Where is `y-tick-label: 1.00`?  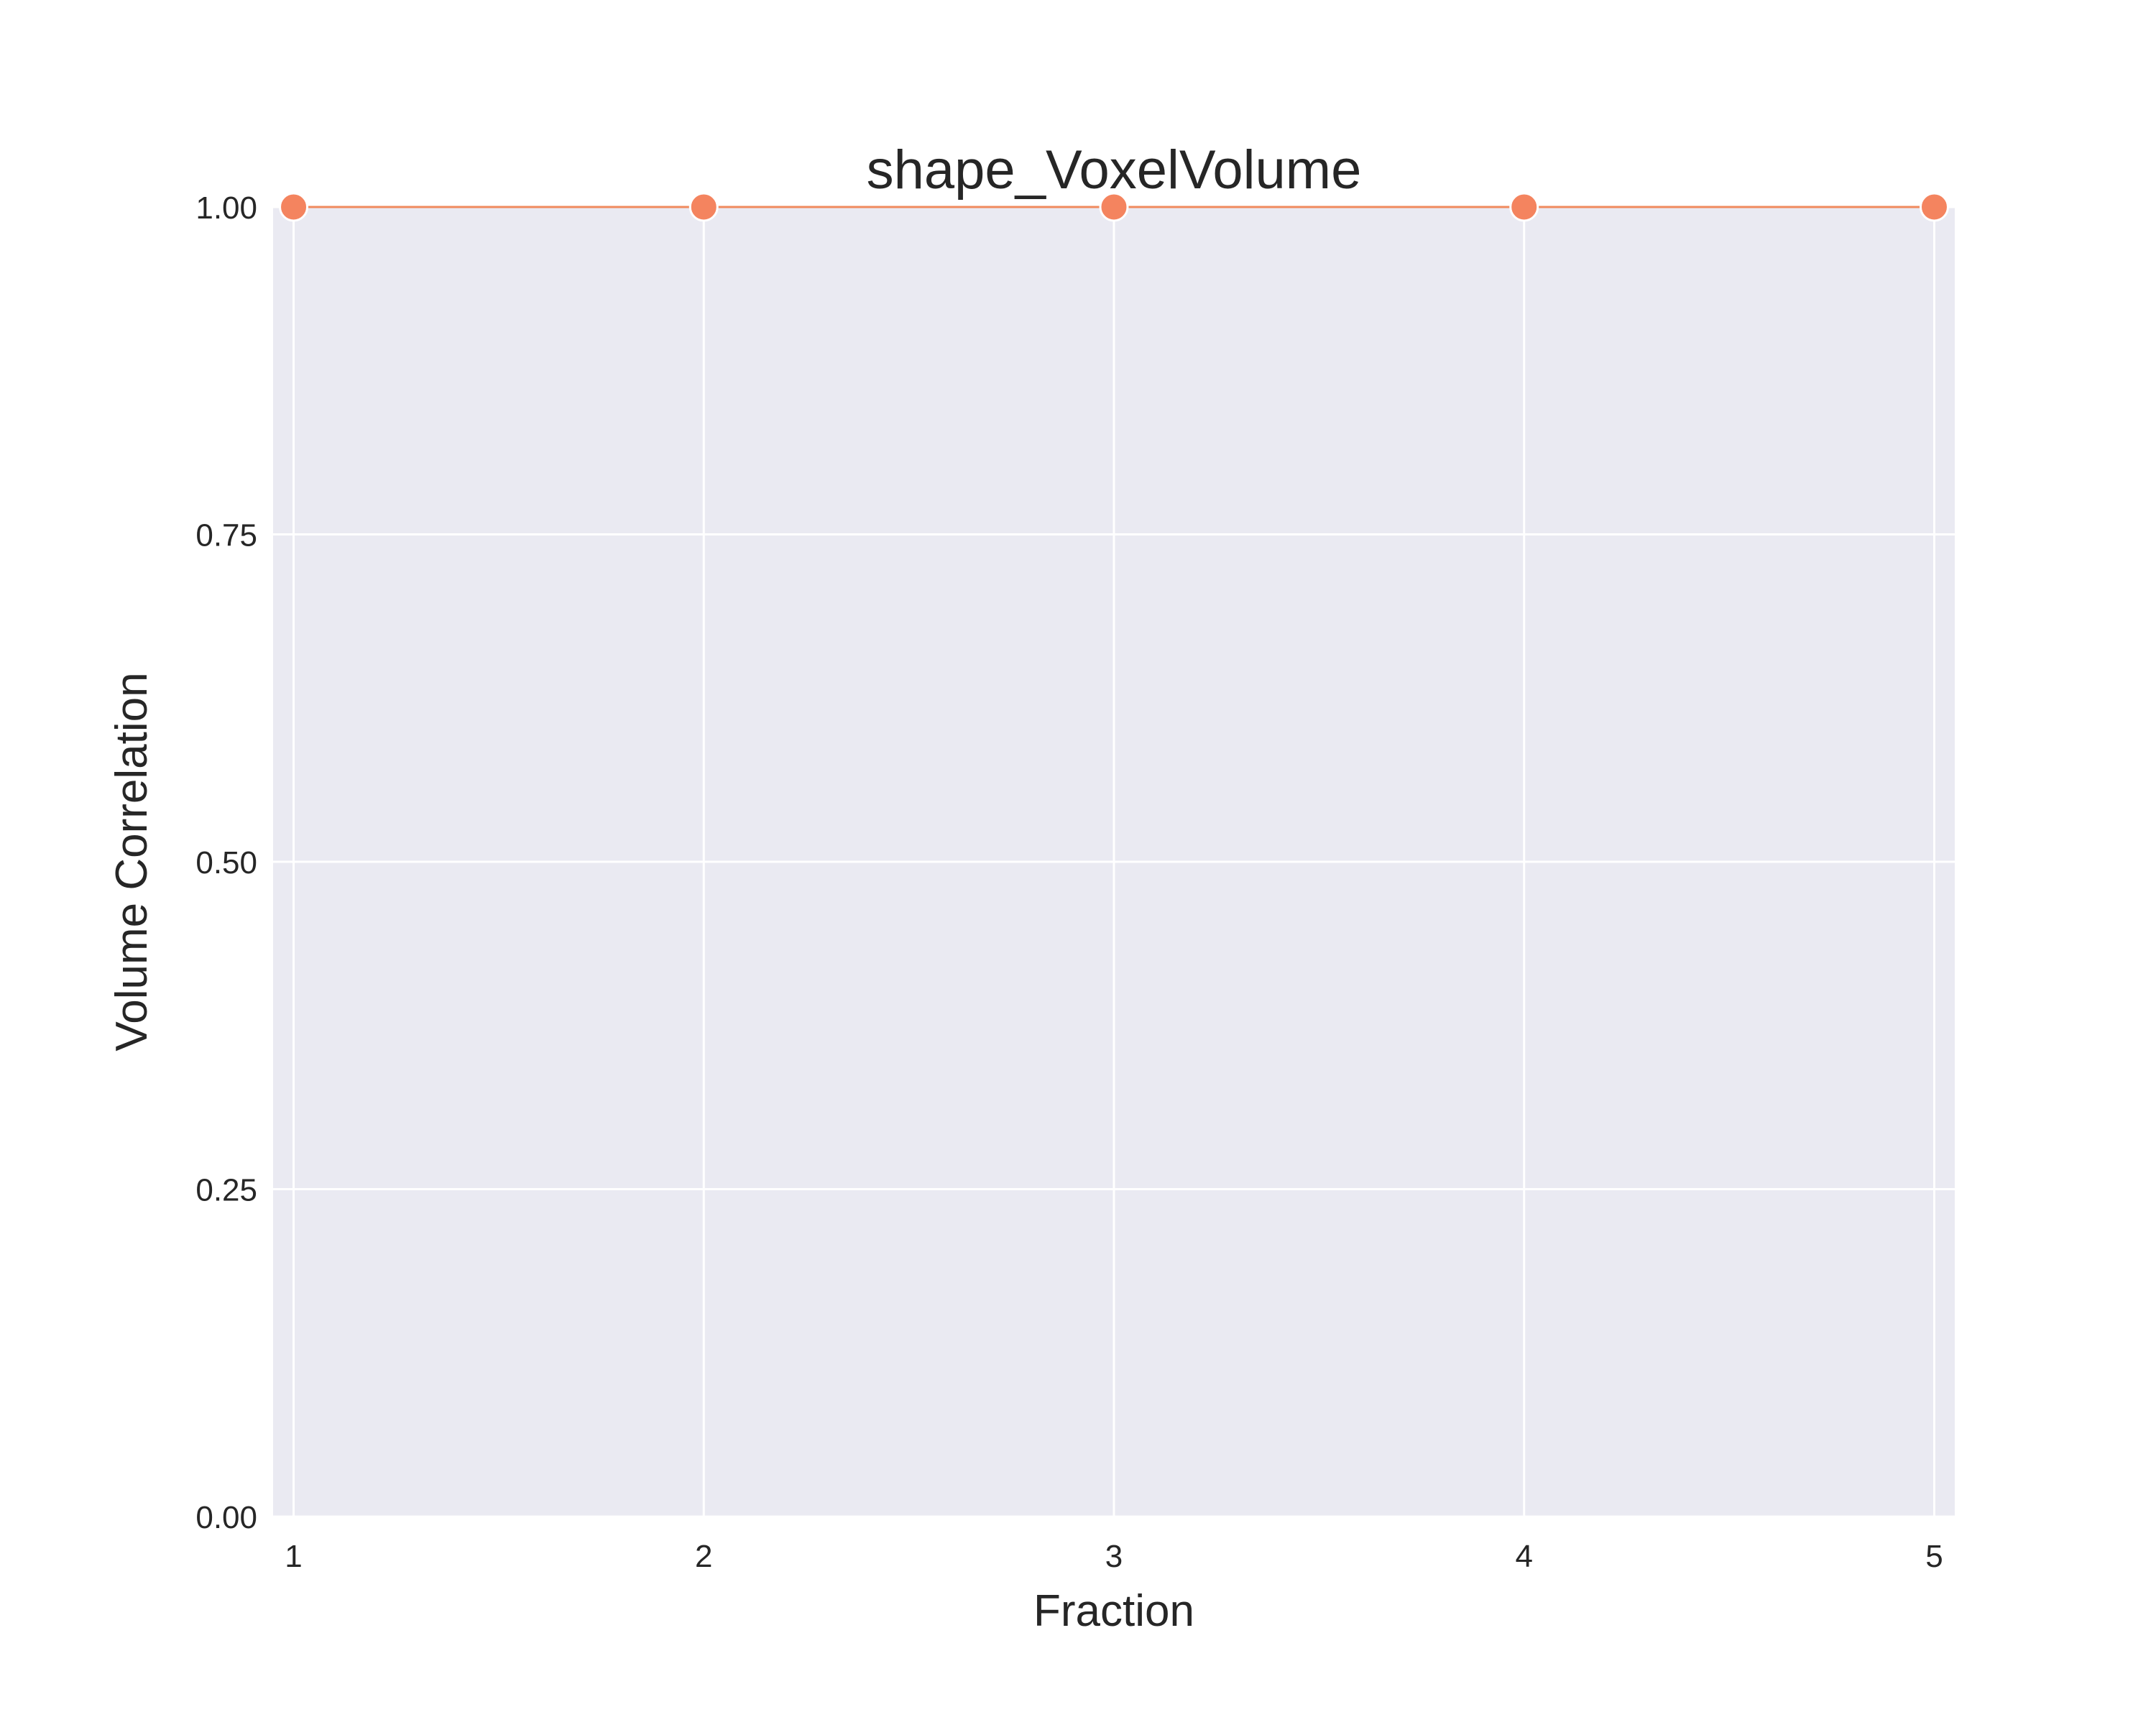
y-tick-label: 1.00 is located at coordinates (226, 208).